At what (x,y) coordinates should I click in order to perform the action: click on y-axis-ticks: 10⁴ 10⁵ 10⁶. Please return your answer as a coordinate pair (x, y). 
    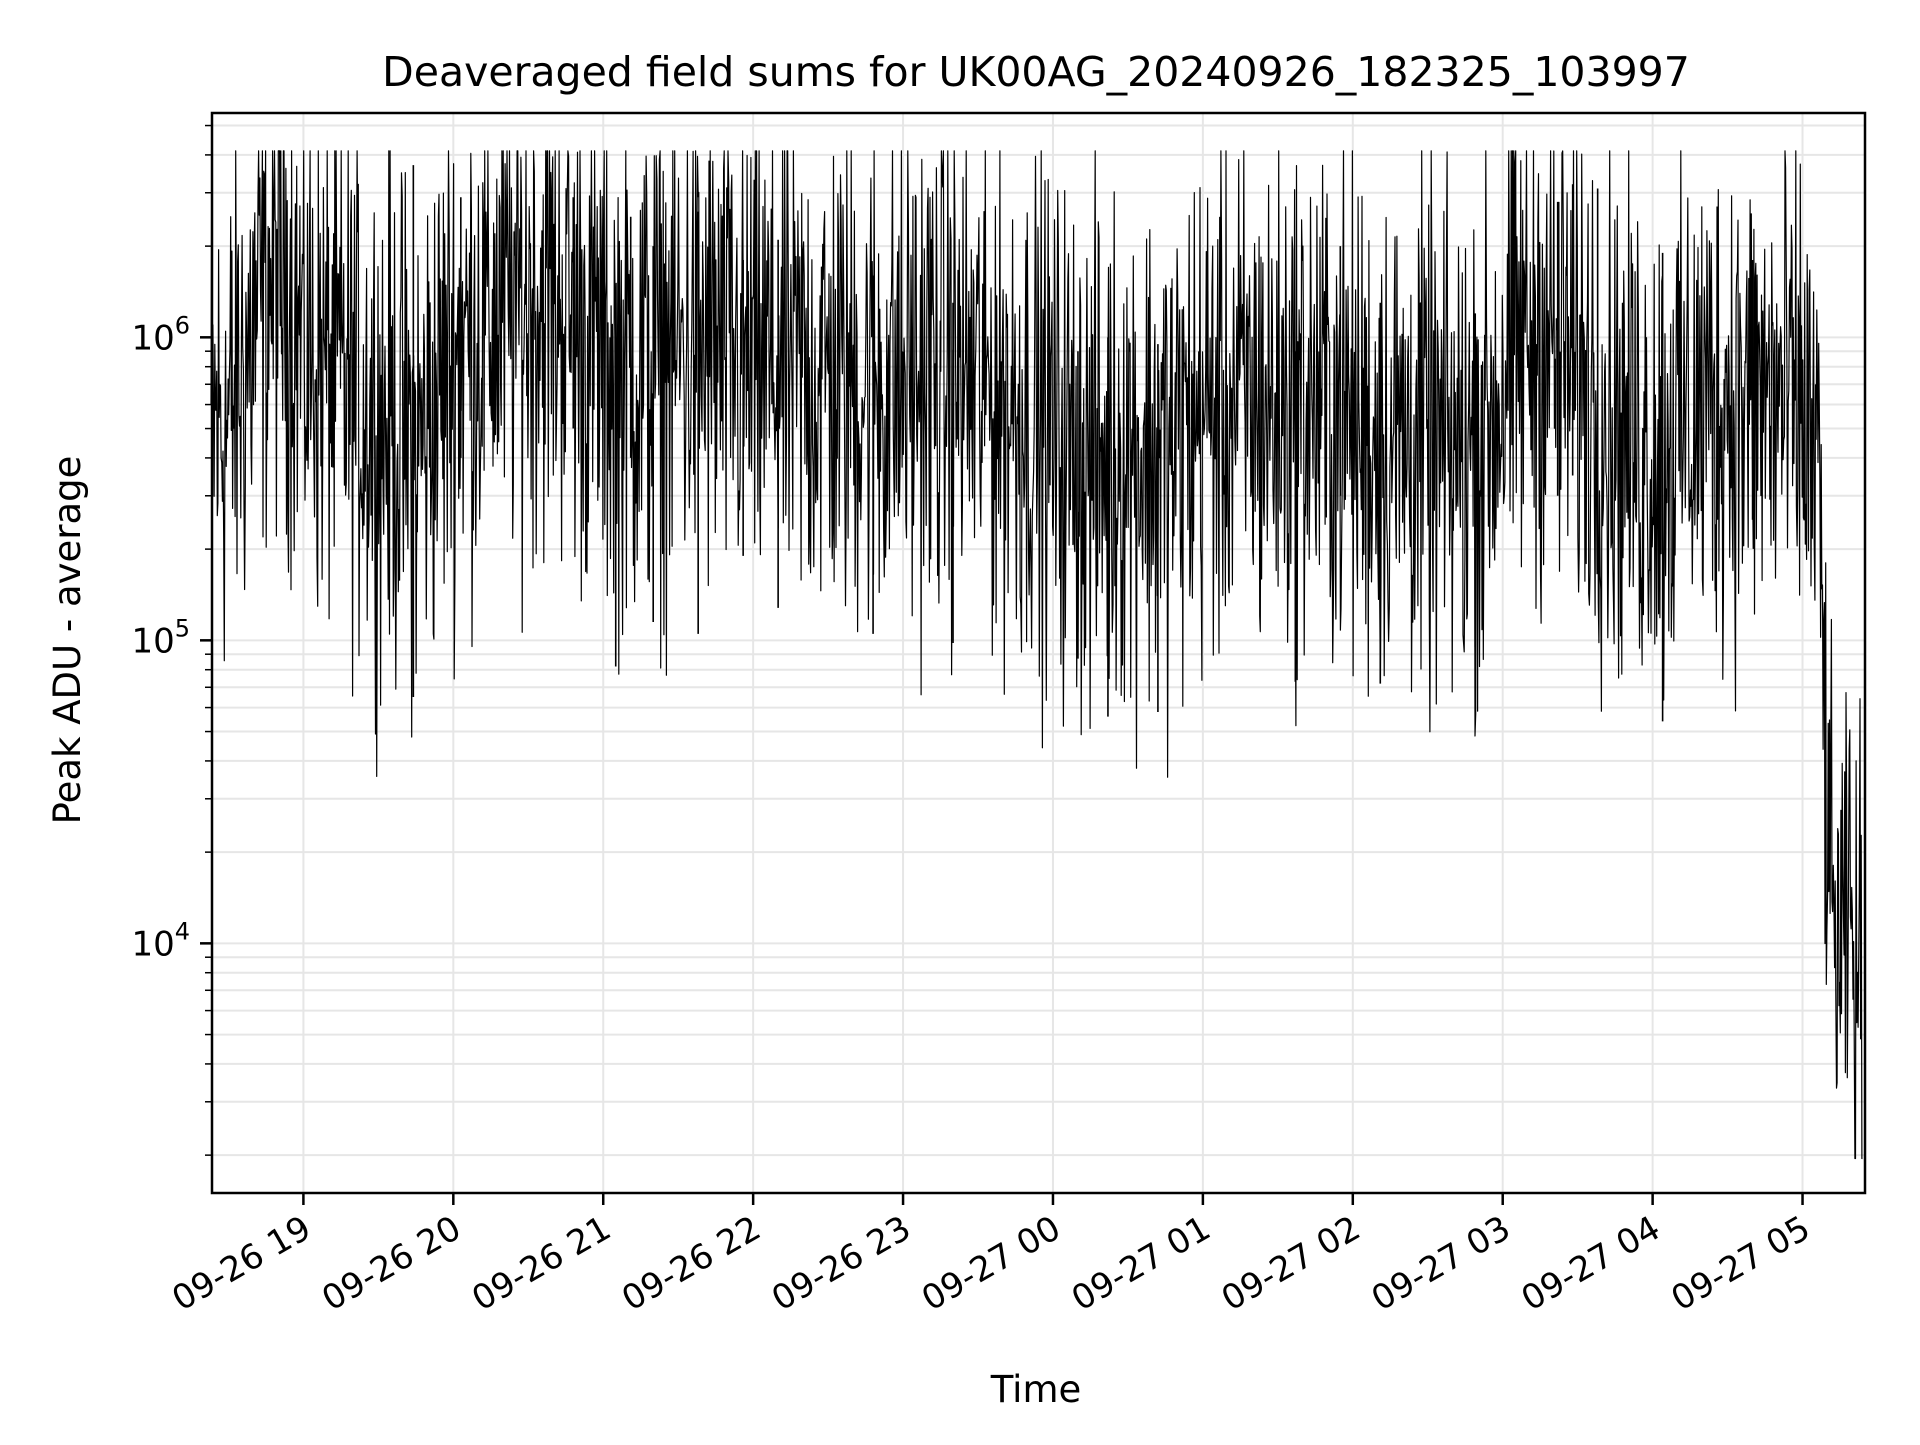
    Looking at the image, I should click on (171, 640).